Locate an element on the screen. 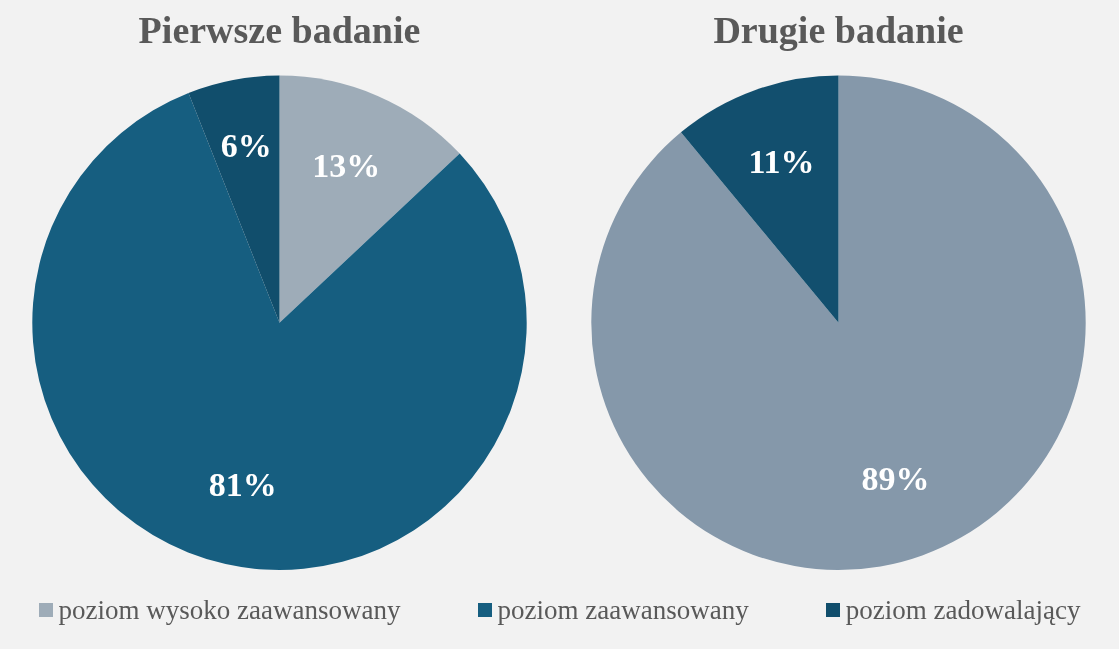 The image size is (1119, 649). legend-label: poziom zadowalający is located at coordinates (963, 610).